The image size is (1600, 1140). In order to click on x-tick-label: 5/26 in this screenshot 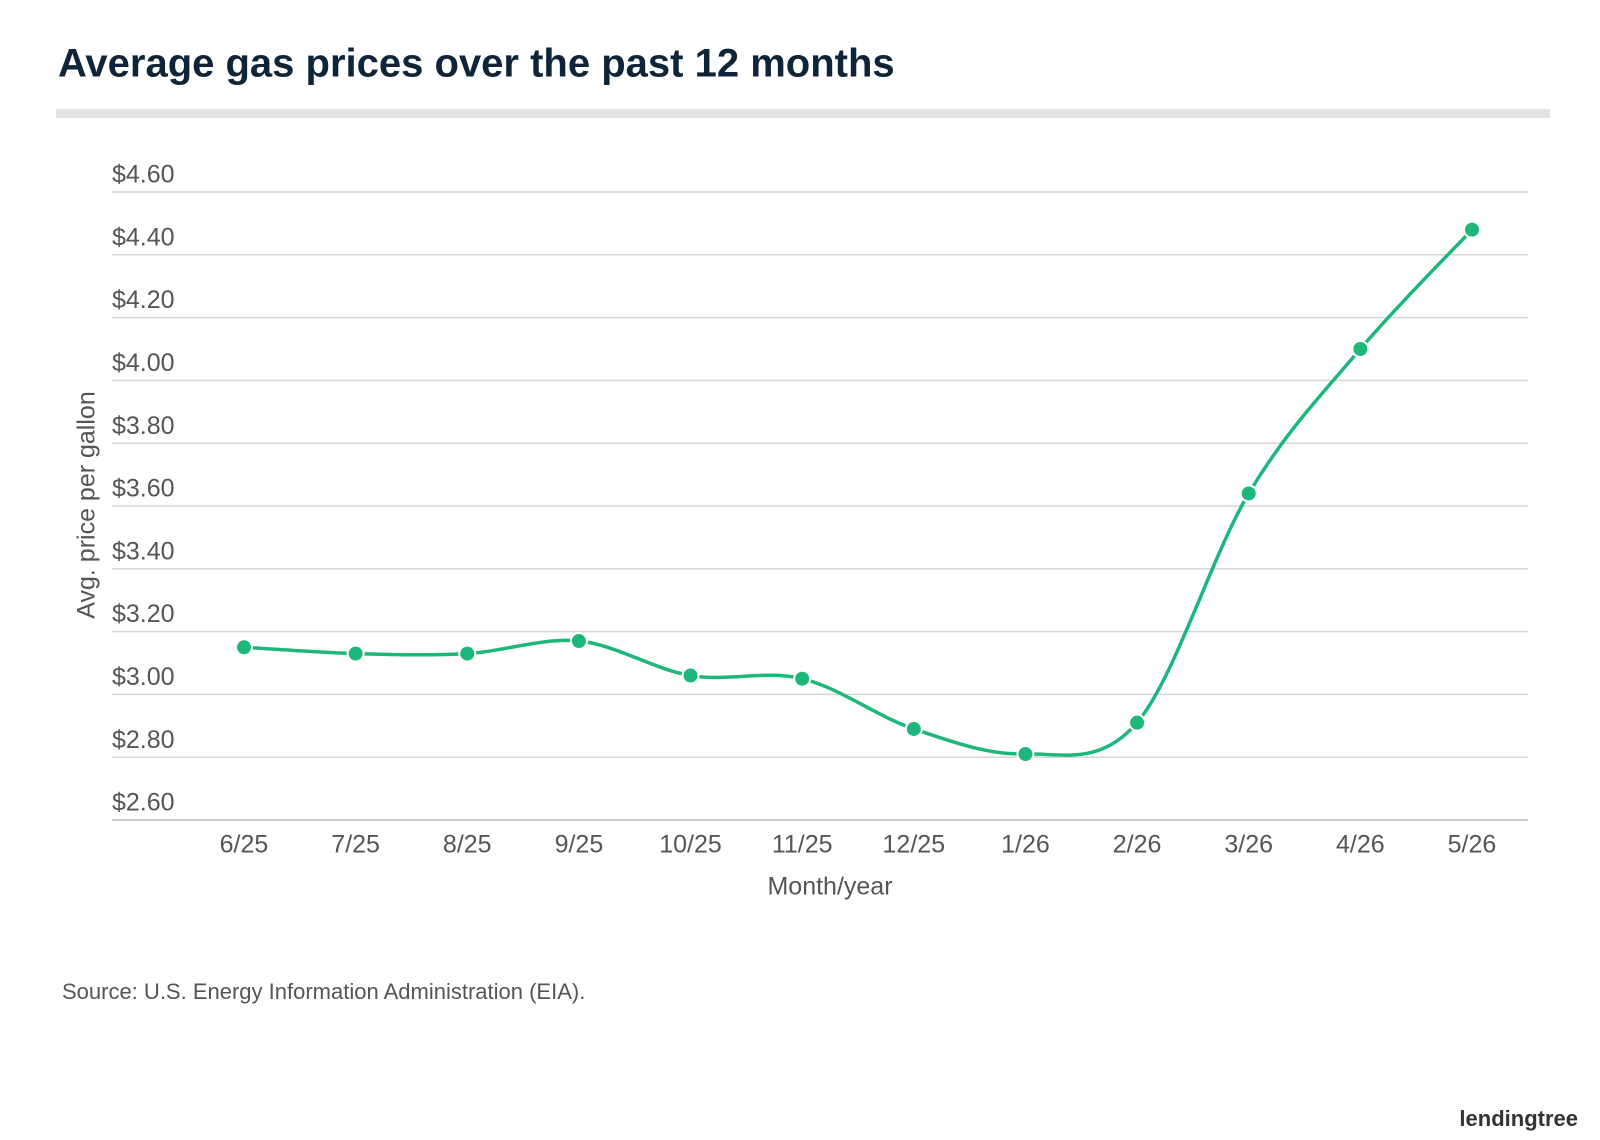, I will do `click(1472, 845)`.